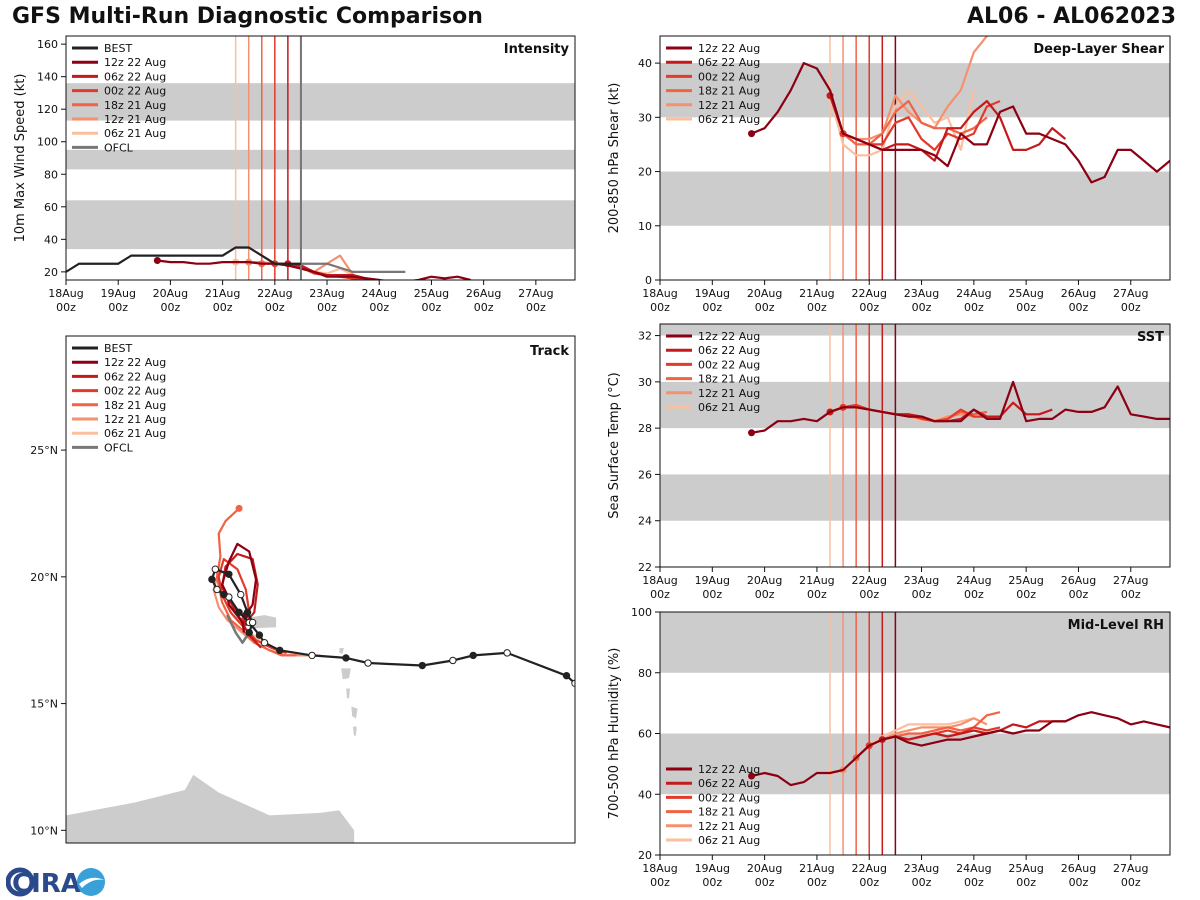  I want to click on rh-series-06z-22-Aug, so click(974, 730).